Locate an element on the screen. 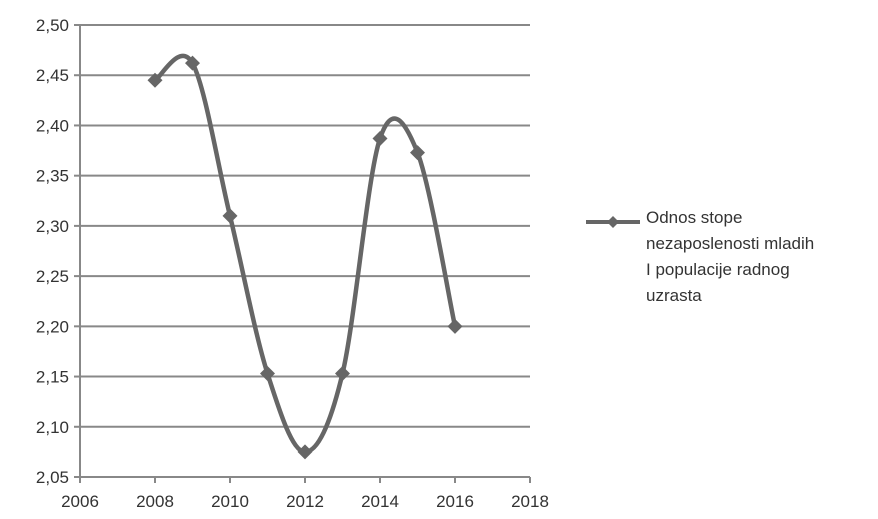 This screenshot has height=519, width=878. legend-label-line: uzrasta is located at coordinates (674, 295).